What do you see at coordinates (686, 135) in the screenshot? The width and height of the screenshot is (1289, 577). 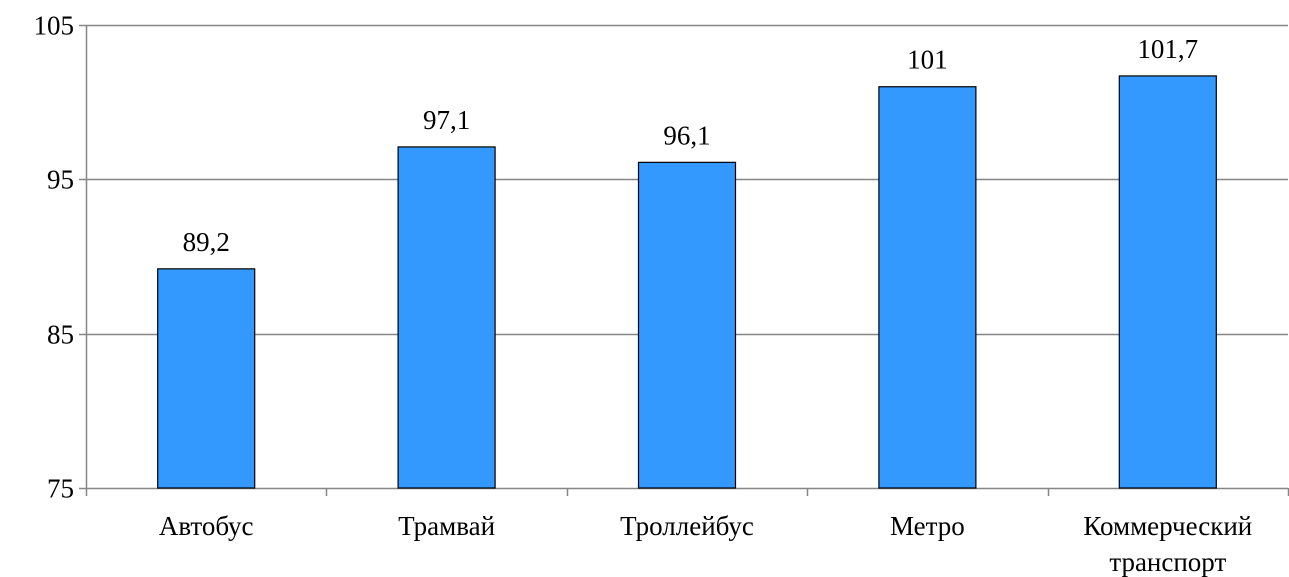 I see `data-label: 96,1` at bounding box center [686, 135].